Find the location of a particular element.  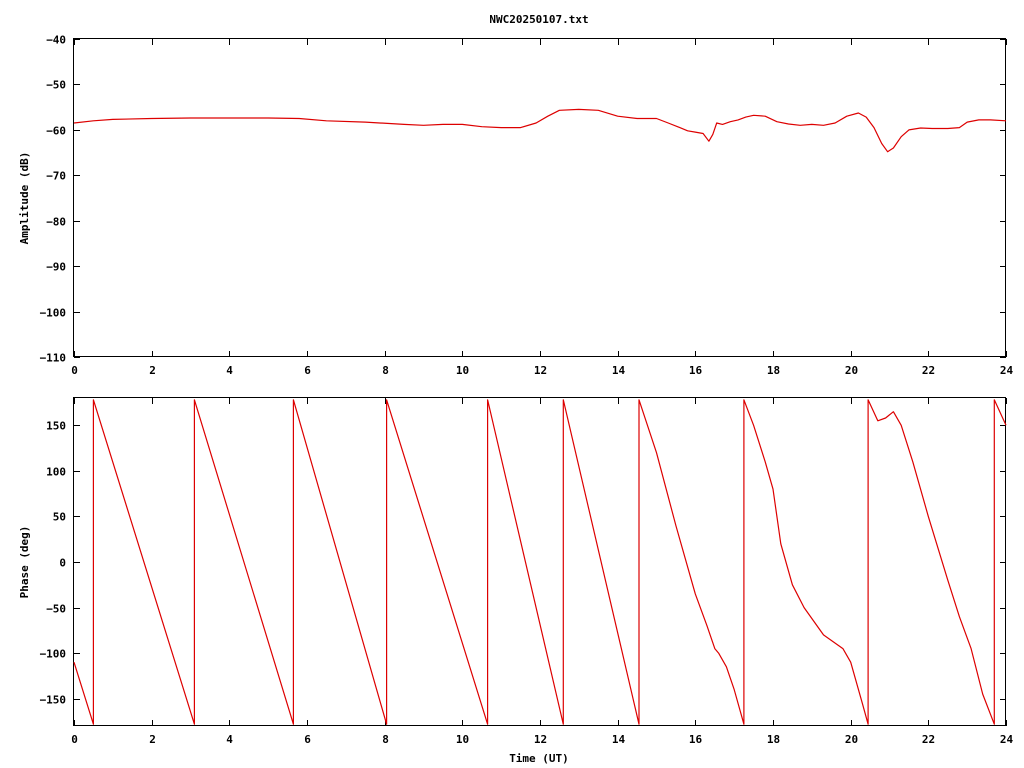

phase-y-tick-label: 0 is located at coordinates (62, 563).